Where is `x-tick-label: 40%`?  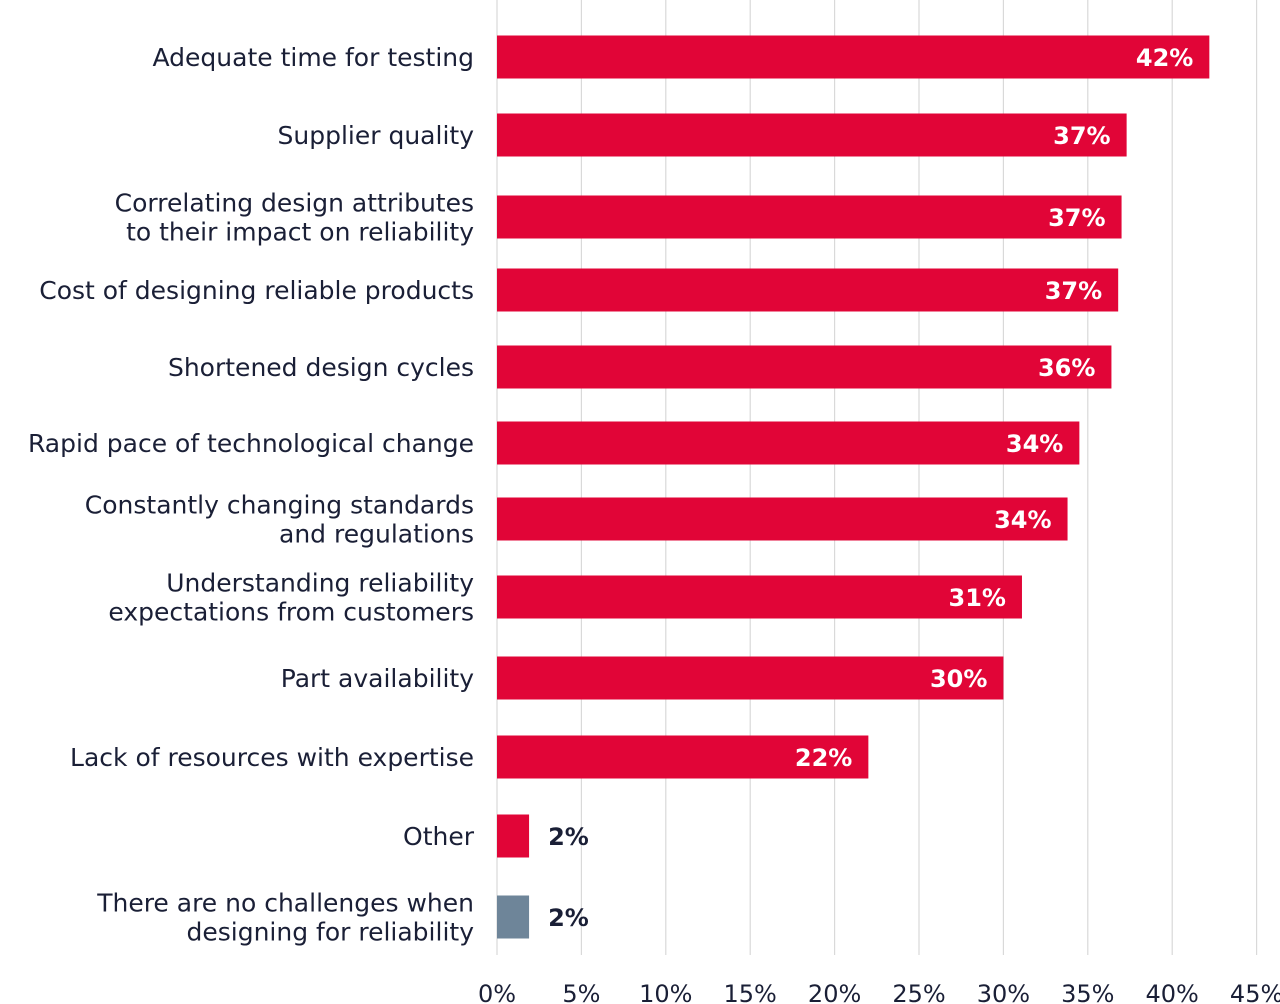
x-tick-label: 40% is located at coordinates (1172, 992).